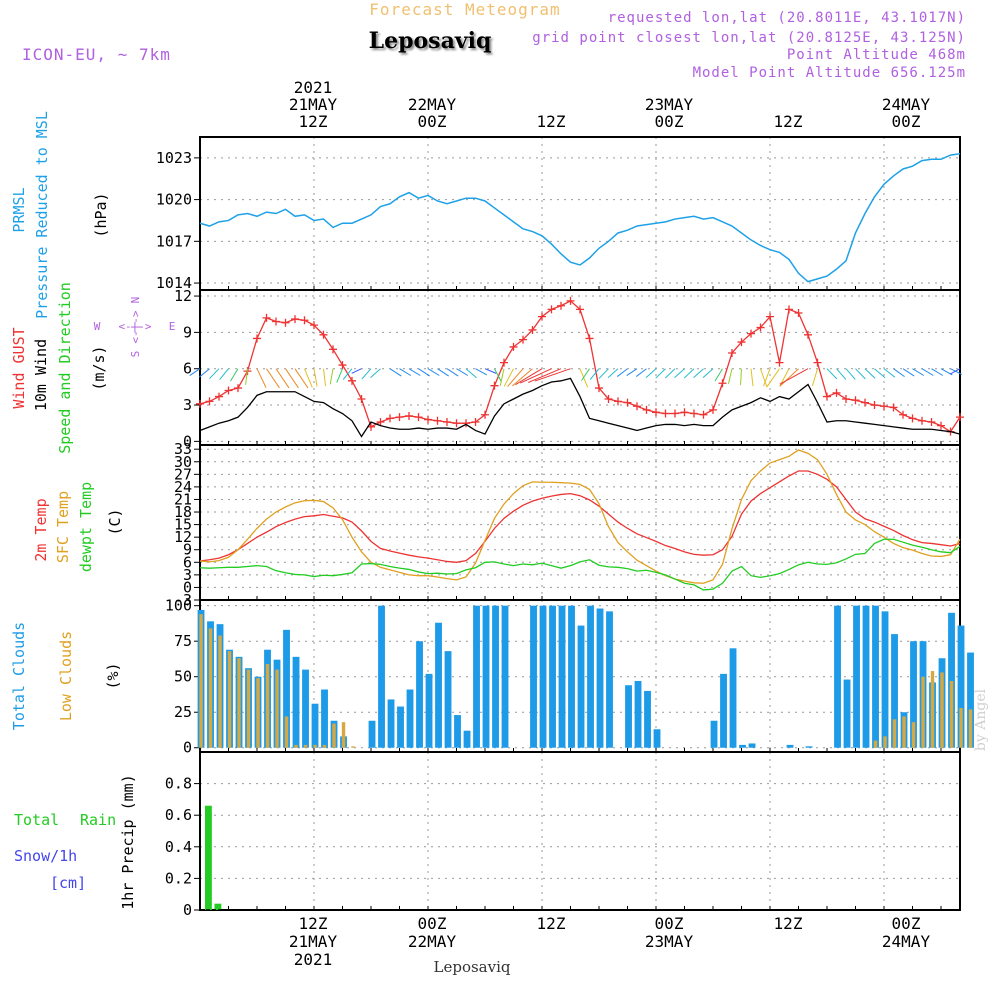 This screenshot has width=1000, height=1000. Describe the element at coordinates (876, 55) in the screenshot. I see `point-altitude: Point Altitude 468m` at that location.